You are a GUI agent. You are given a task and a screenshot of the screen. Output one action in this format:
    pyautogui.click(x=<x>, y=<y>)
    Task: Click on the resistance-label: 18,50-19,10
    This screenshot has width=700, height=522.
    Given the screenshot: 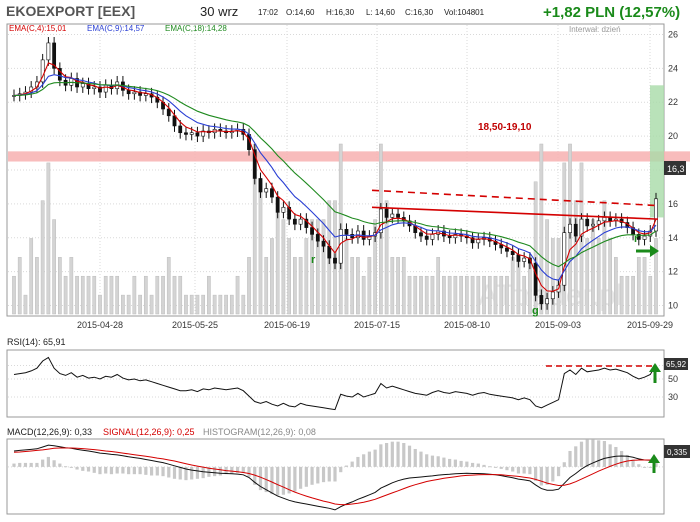 What is the action you would take?
    pyautogui.click(x=505, y=127)
    